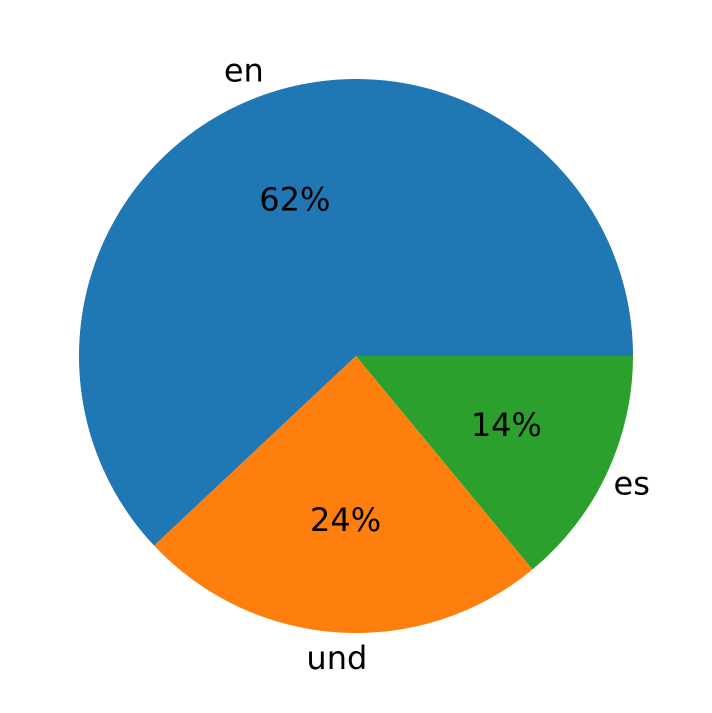  I want to click on slice-label: en, so click(244, 71).